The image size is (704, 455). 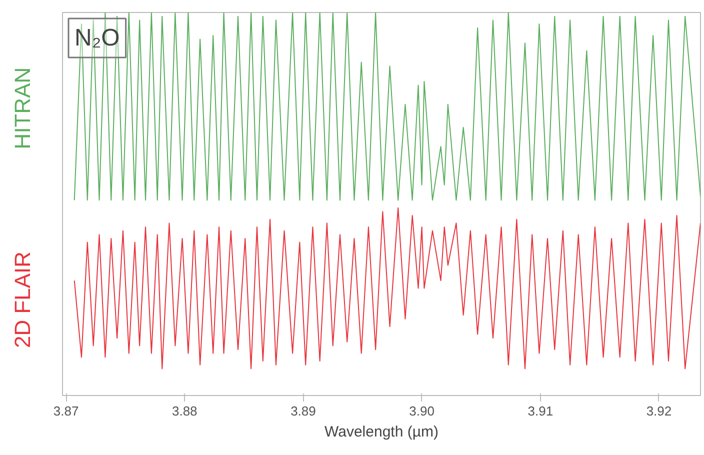 I want to click on x-tick-label: 3.89, so click(x=303, y=411).